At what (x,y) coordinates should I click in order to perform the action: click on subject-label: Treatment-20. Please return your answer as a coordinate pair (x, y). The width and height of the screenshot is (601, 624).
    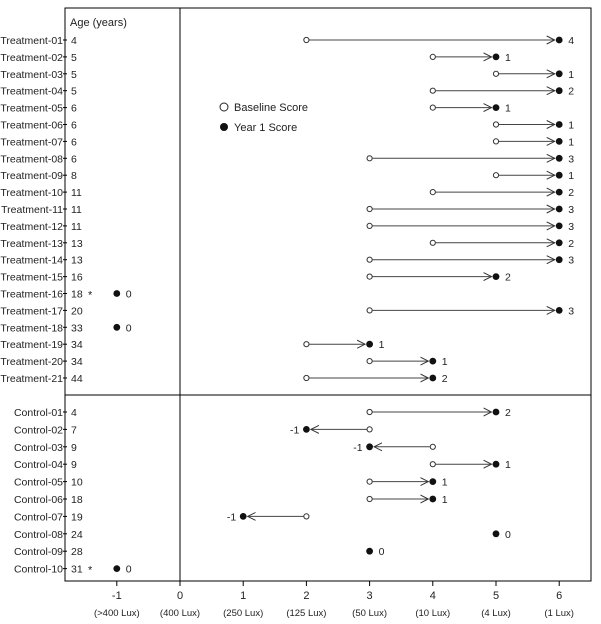
    Looking at the image, I should click on (31, 362).